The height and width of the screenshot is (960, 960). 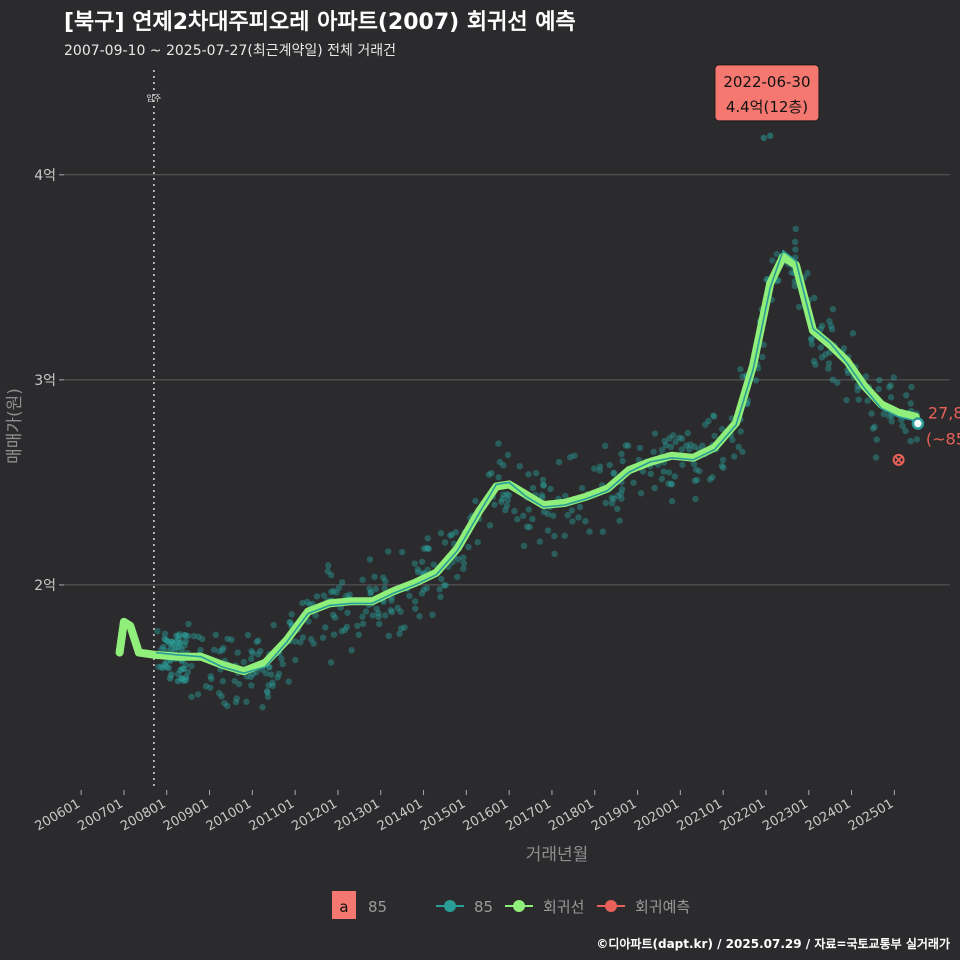 I want to click on x-tick-label: 201201, so click(x=314, y=815).